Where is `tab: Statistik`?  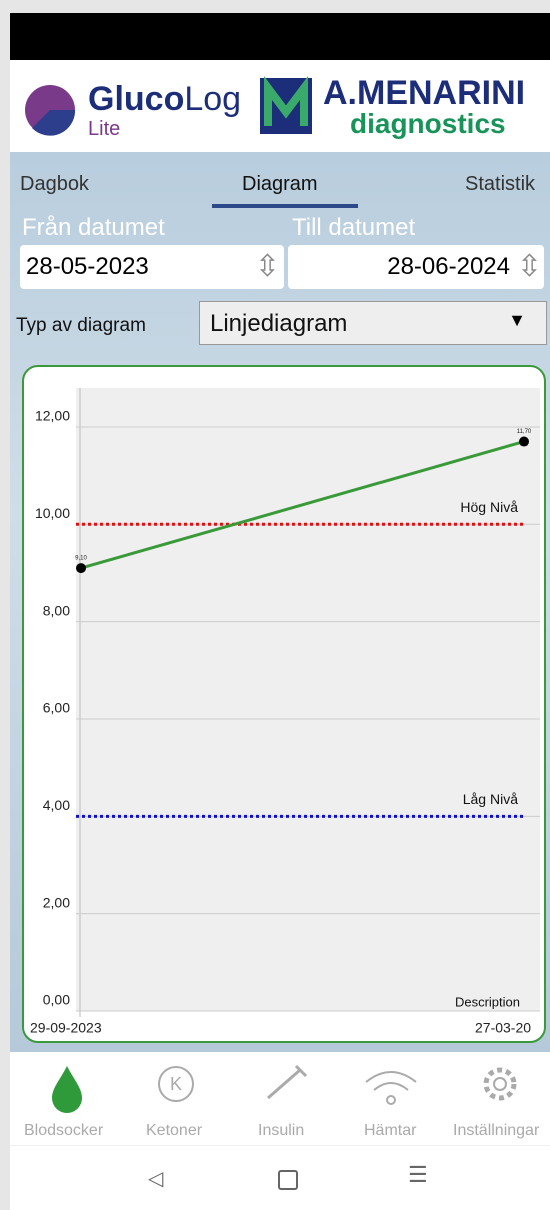 tab: Statistik is located at coordinates (500, 184).